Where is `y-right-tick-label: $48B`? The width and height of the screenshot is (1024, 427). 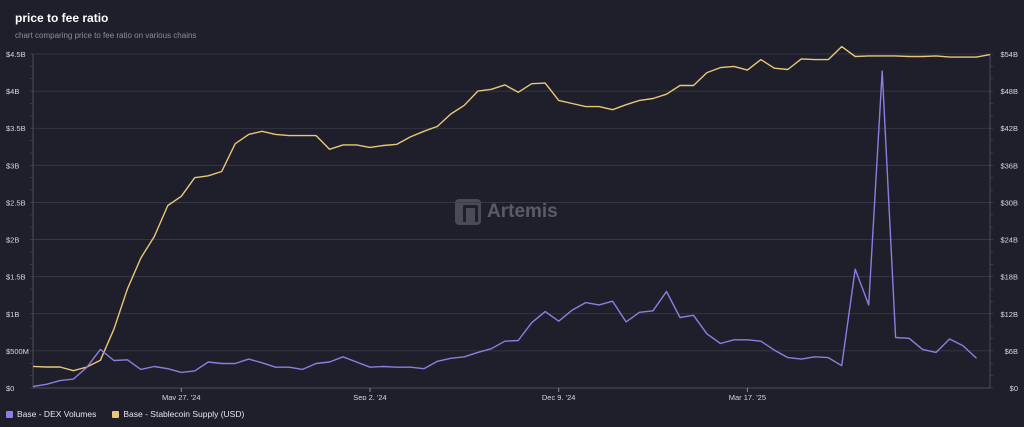
y-right-tick-label: $48B is located at coordinates (1009, 91).